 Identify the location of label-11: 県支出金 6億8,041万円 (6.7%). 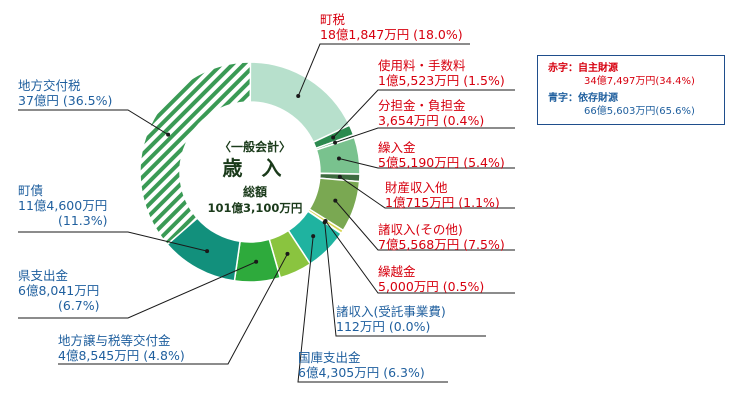
(59, 290).